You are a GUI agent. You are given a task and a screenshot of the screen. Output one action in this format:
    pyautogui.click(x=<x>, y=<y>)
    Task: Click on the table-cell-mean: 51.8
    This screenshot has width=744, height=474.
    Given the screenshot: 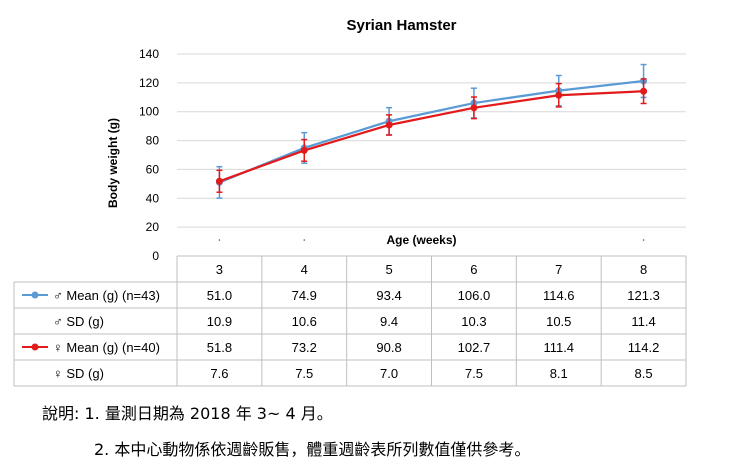 What is the action you would take?
    pyautogui.click(x=219, y=347)
    